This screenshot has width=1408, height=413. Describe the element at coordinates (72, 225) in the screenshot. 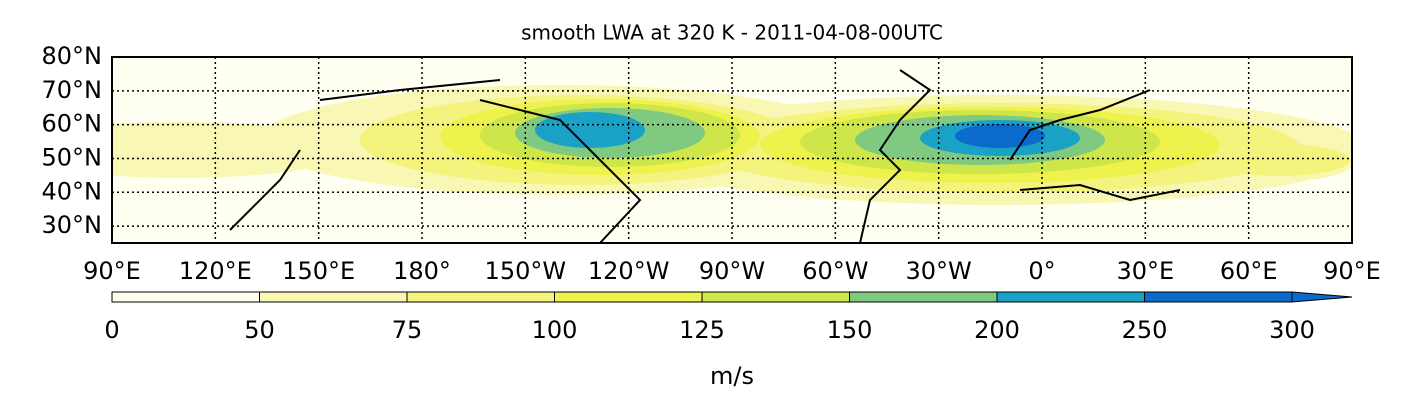

I see `lat-tick-label: 30°N` at that location.